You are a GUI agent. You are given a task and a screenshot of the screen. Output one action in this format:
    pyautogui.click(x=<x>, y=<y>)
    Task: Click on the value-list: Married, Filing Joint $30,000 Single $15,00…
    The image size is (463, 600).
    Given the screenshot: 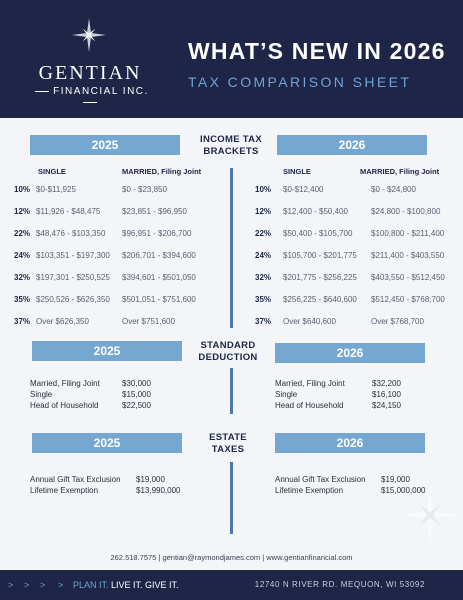 What is the action you would take?
    pyautogui.click(x=110, y=394)
    